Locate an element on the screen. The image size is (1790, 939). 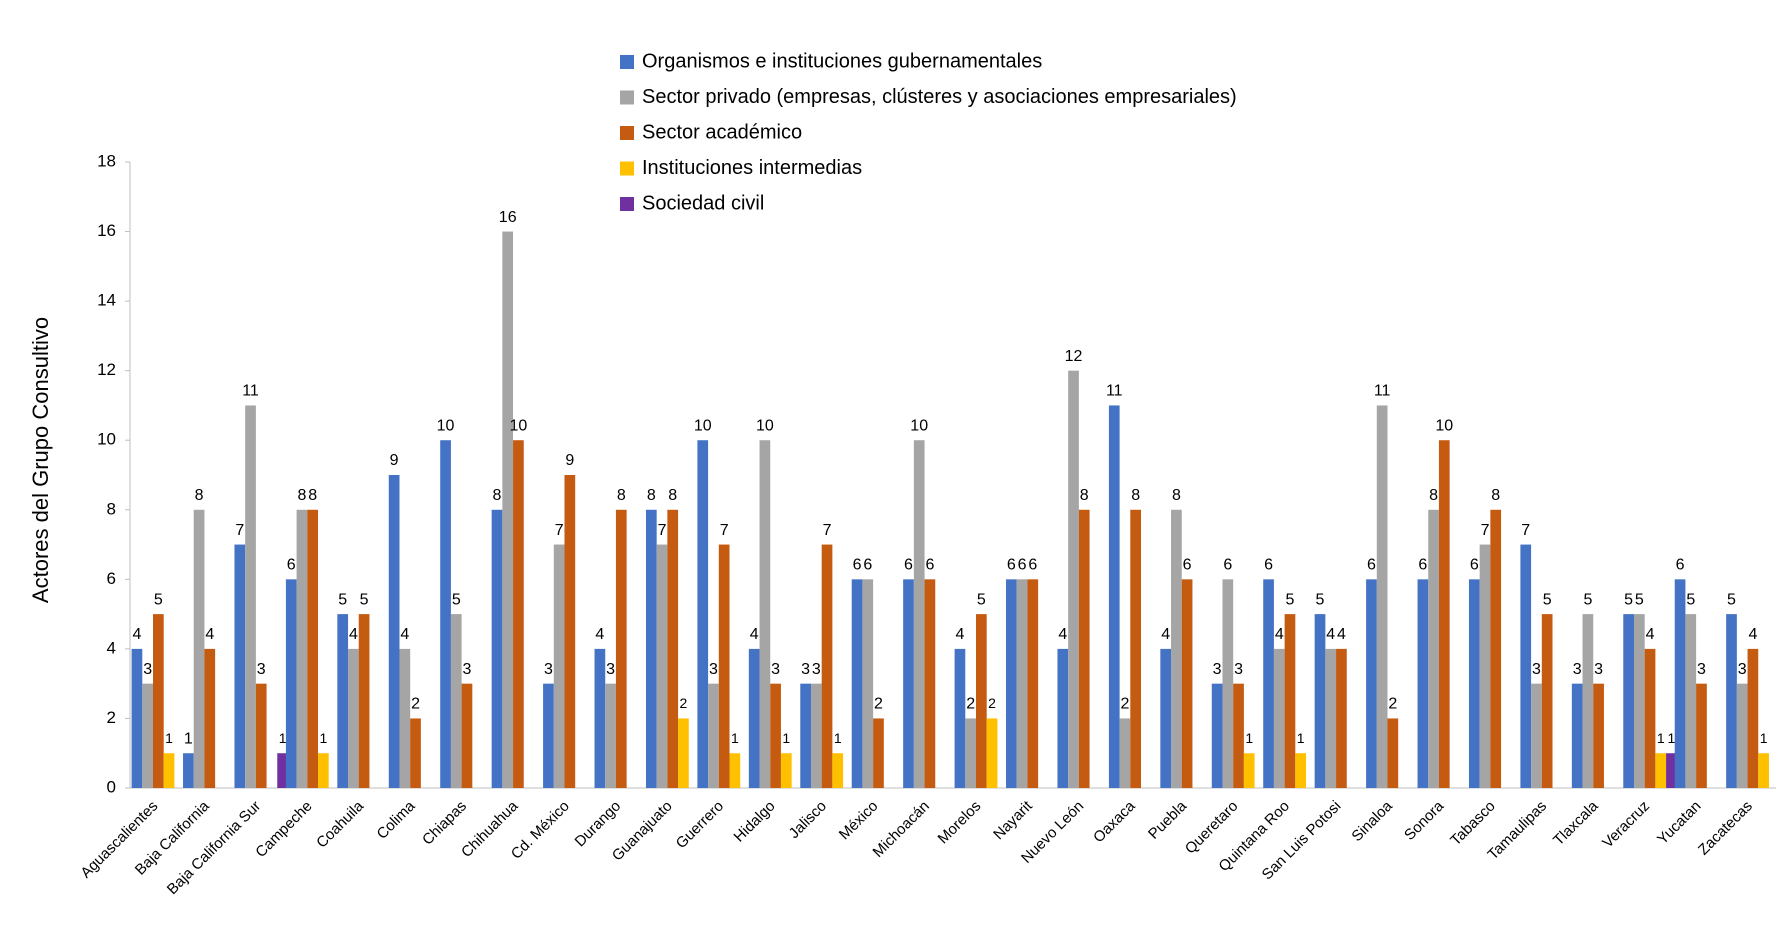
value-label: 16 is located at coordinates (508, 217).